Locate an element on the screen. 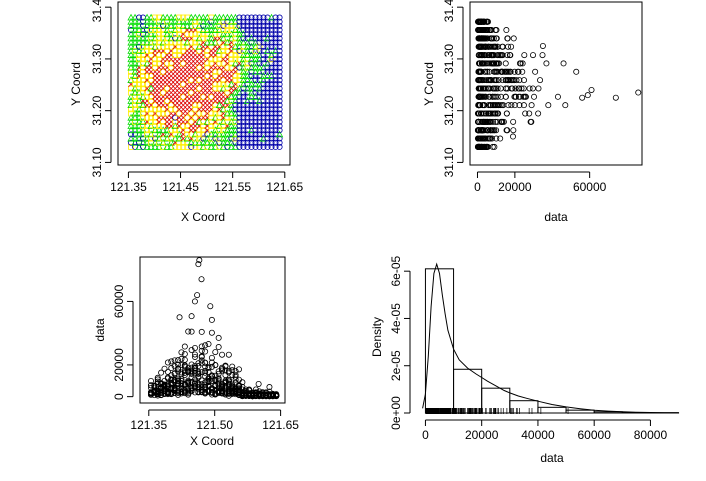 The width and height of the screenshot is (706, 481). map-y-tick-label: 31.10 is located at coordinates (97, 162).